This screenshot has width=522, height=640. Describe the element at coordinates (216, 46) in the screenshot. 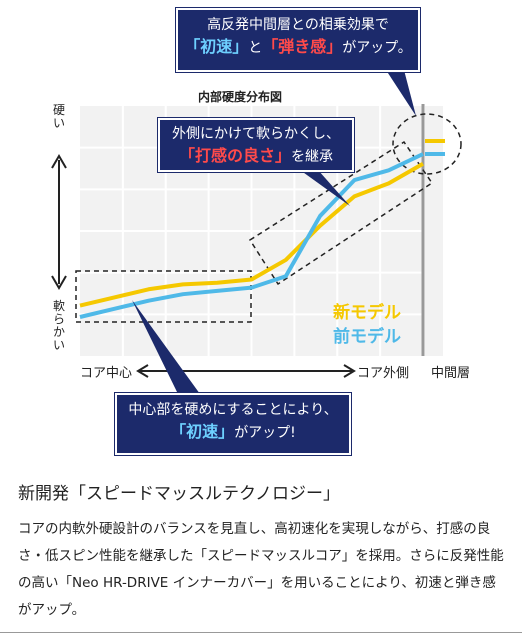

I see `callout-top-em1: 「初速」` at that location.